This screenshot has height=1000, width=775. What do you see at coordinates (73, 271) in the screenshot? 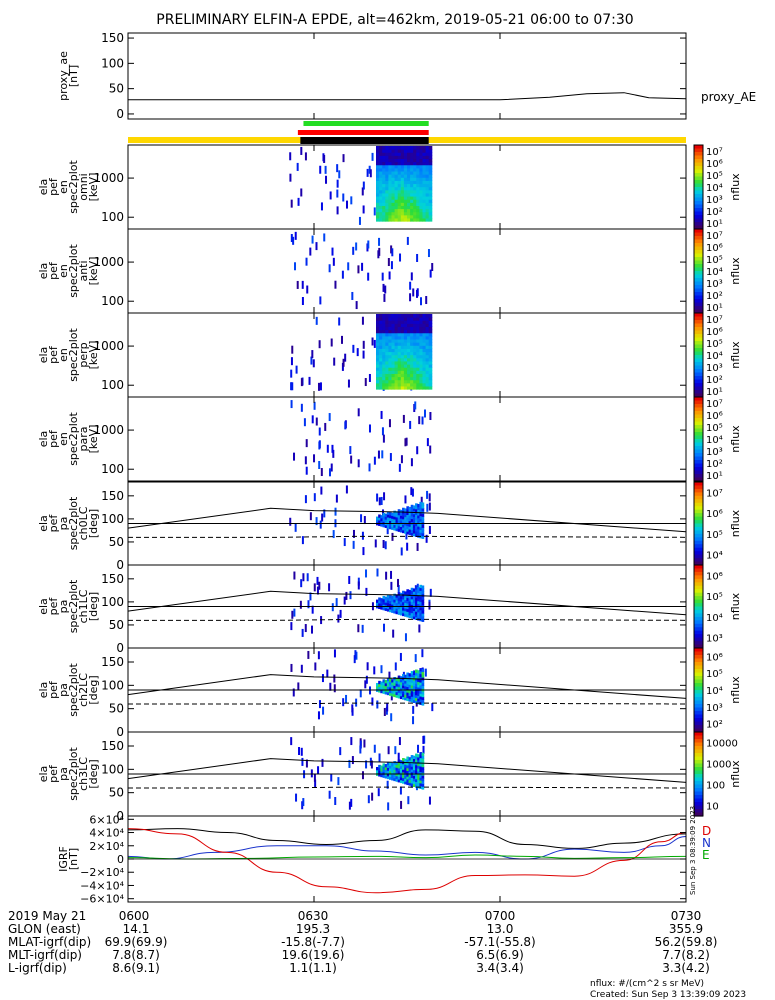
I see `y-label-line: spec2plot` at bounding box center [73, 271].